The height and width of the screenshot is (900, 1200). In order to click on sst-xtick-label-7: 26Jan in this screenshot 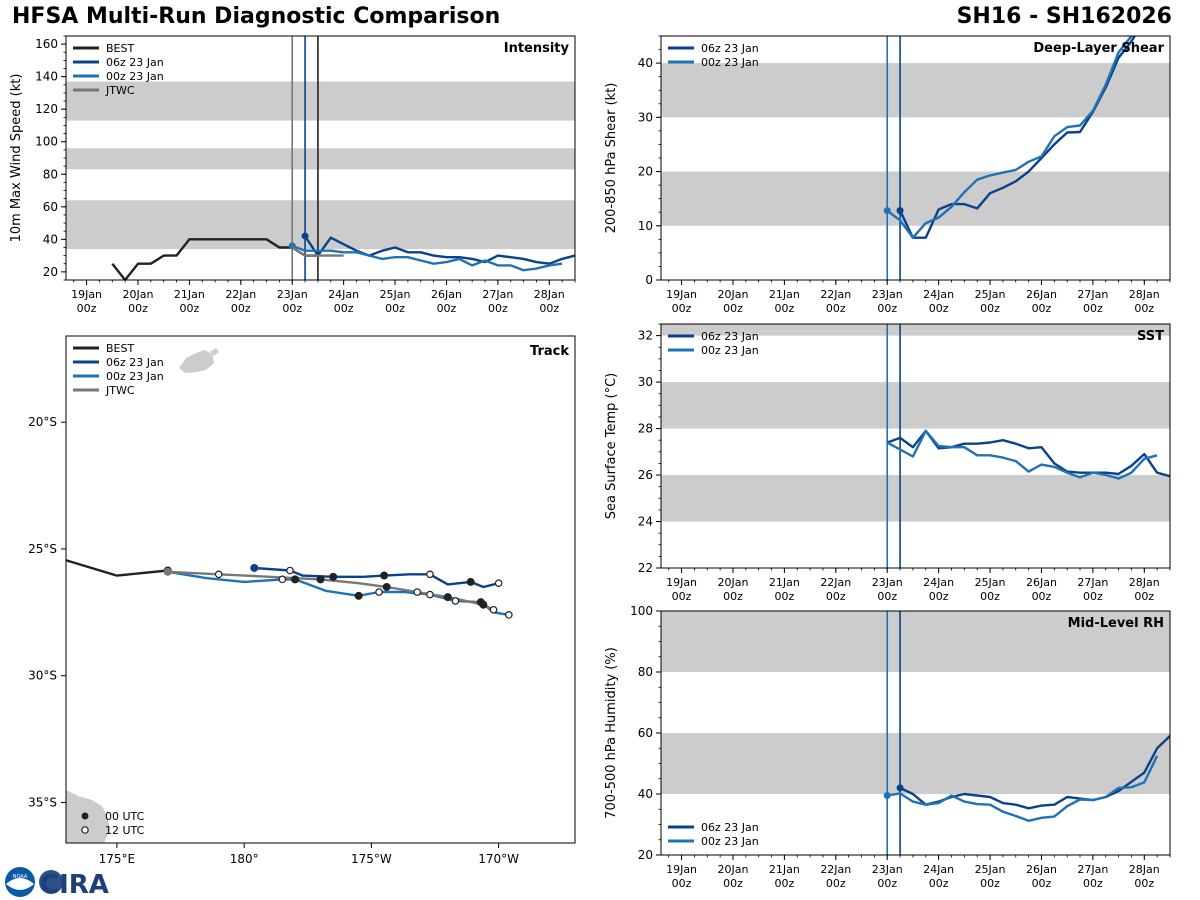, I will do `click(1041, 582)`.